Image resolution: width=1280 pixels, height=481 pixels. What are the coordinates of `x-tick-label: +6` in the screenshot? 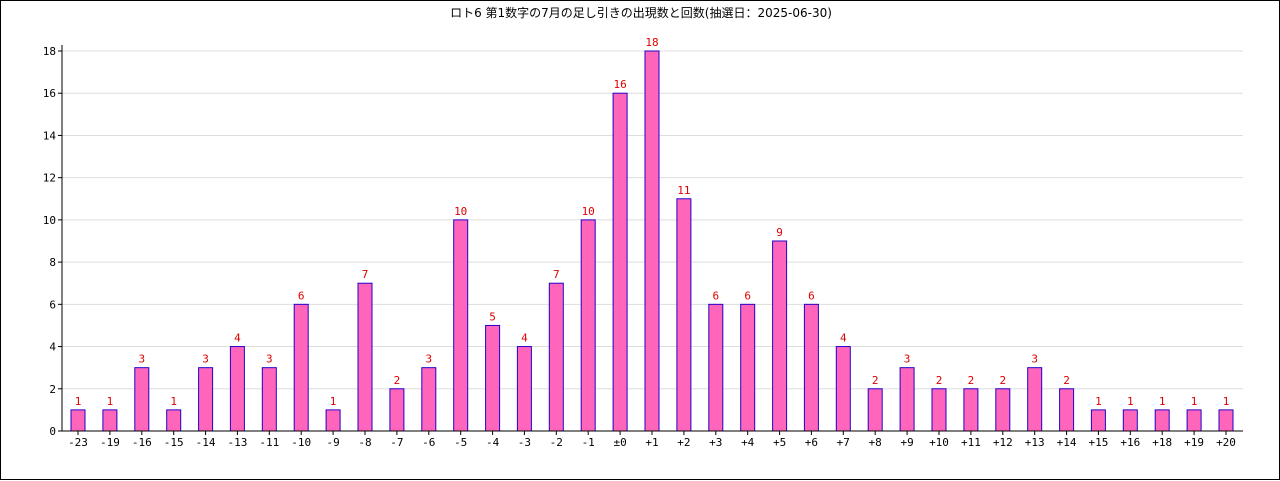 It's located at (811, 442).